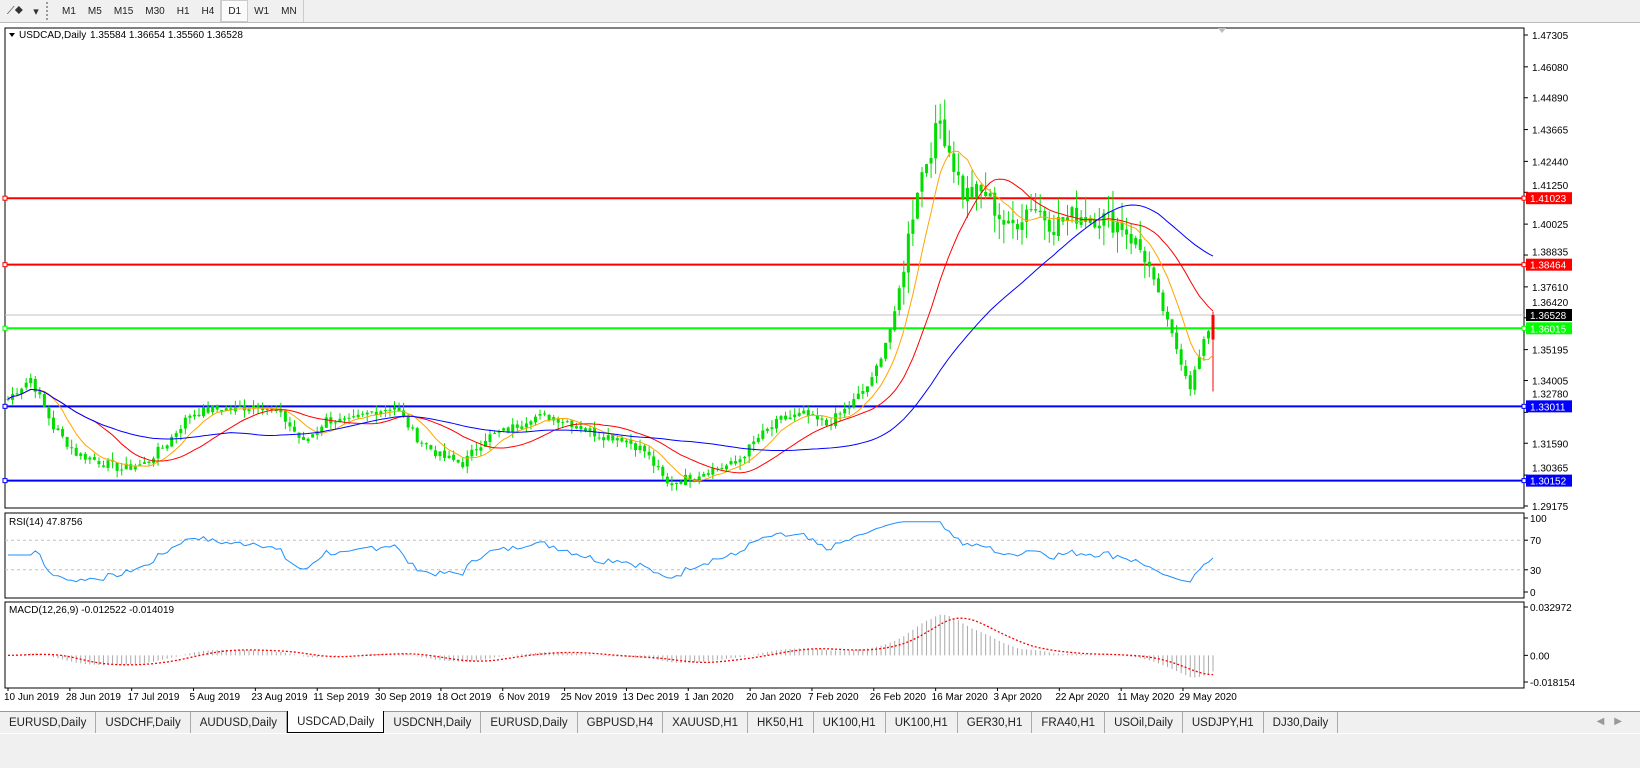 This screenshot has height=768, width=1640. Describe the element at coordinates (1549, 480) in the screenshot. I see `level-price-tag` at that location.